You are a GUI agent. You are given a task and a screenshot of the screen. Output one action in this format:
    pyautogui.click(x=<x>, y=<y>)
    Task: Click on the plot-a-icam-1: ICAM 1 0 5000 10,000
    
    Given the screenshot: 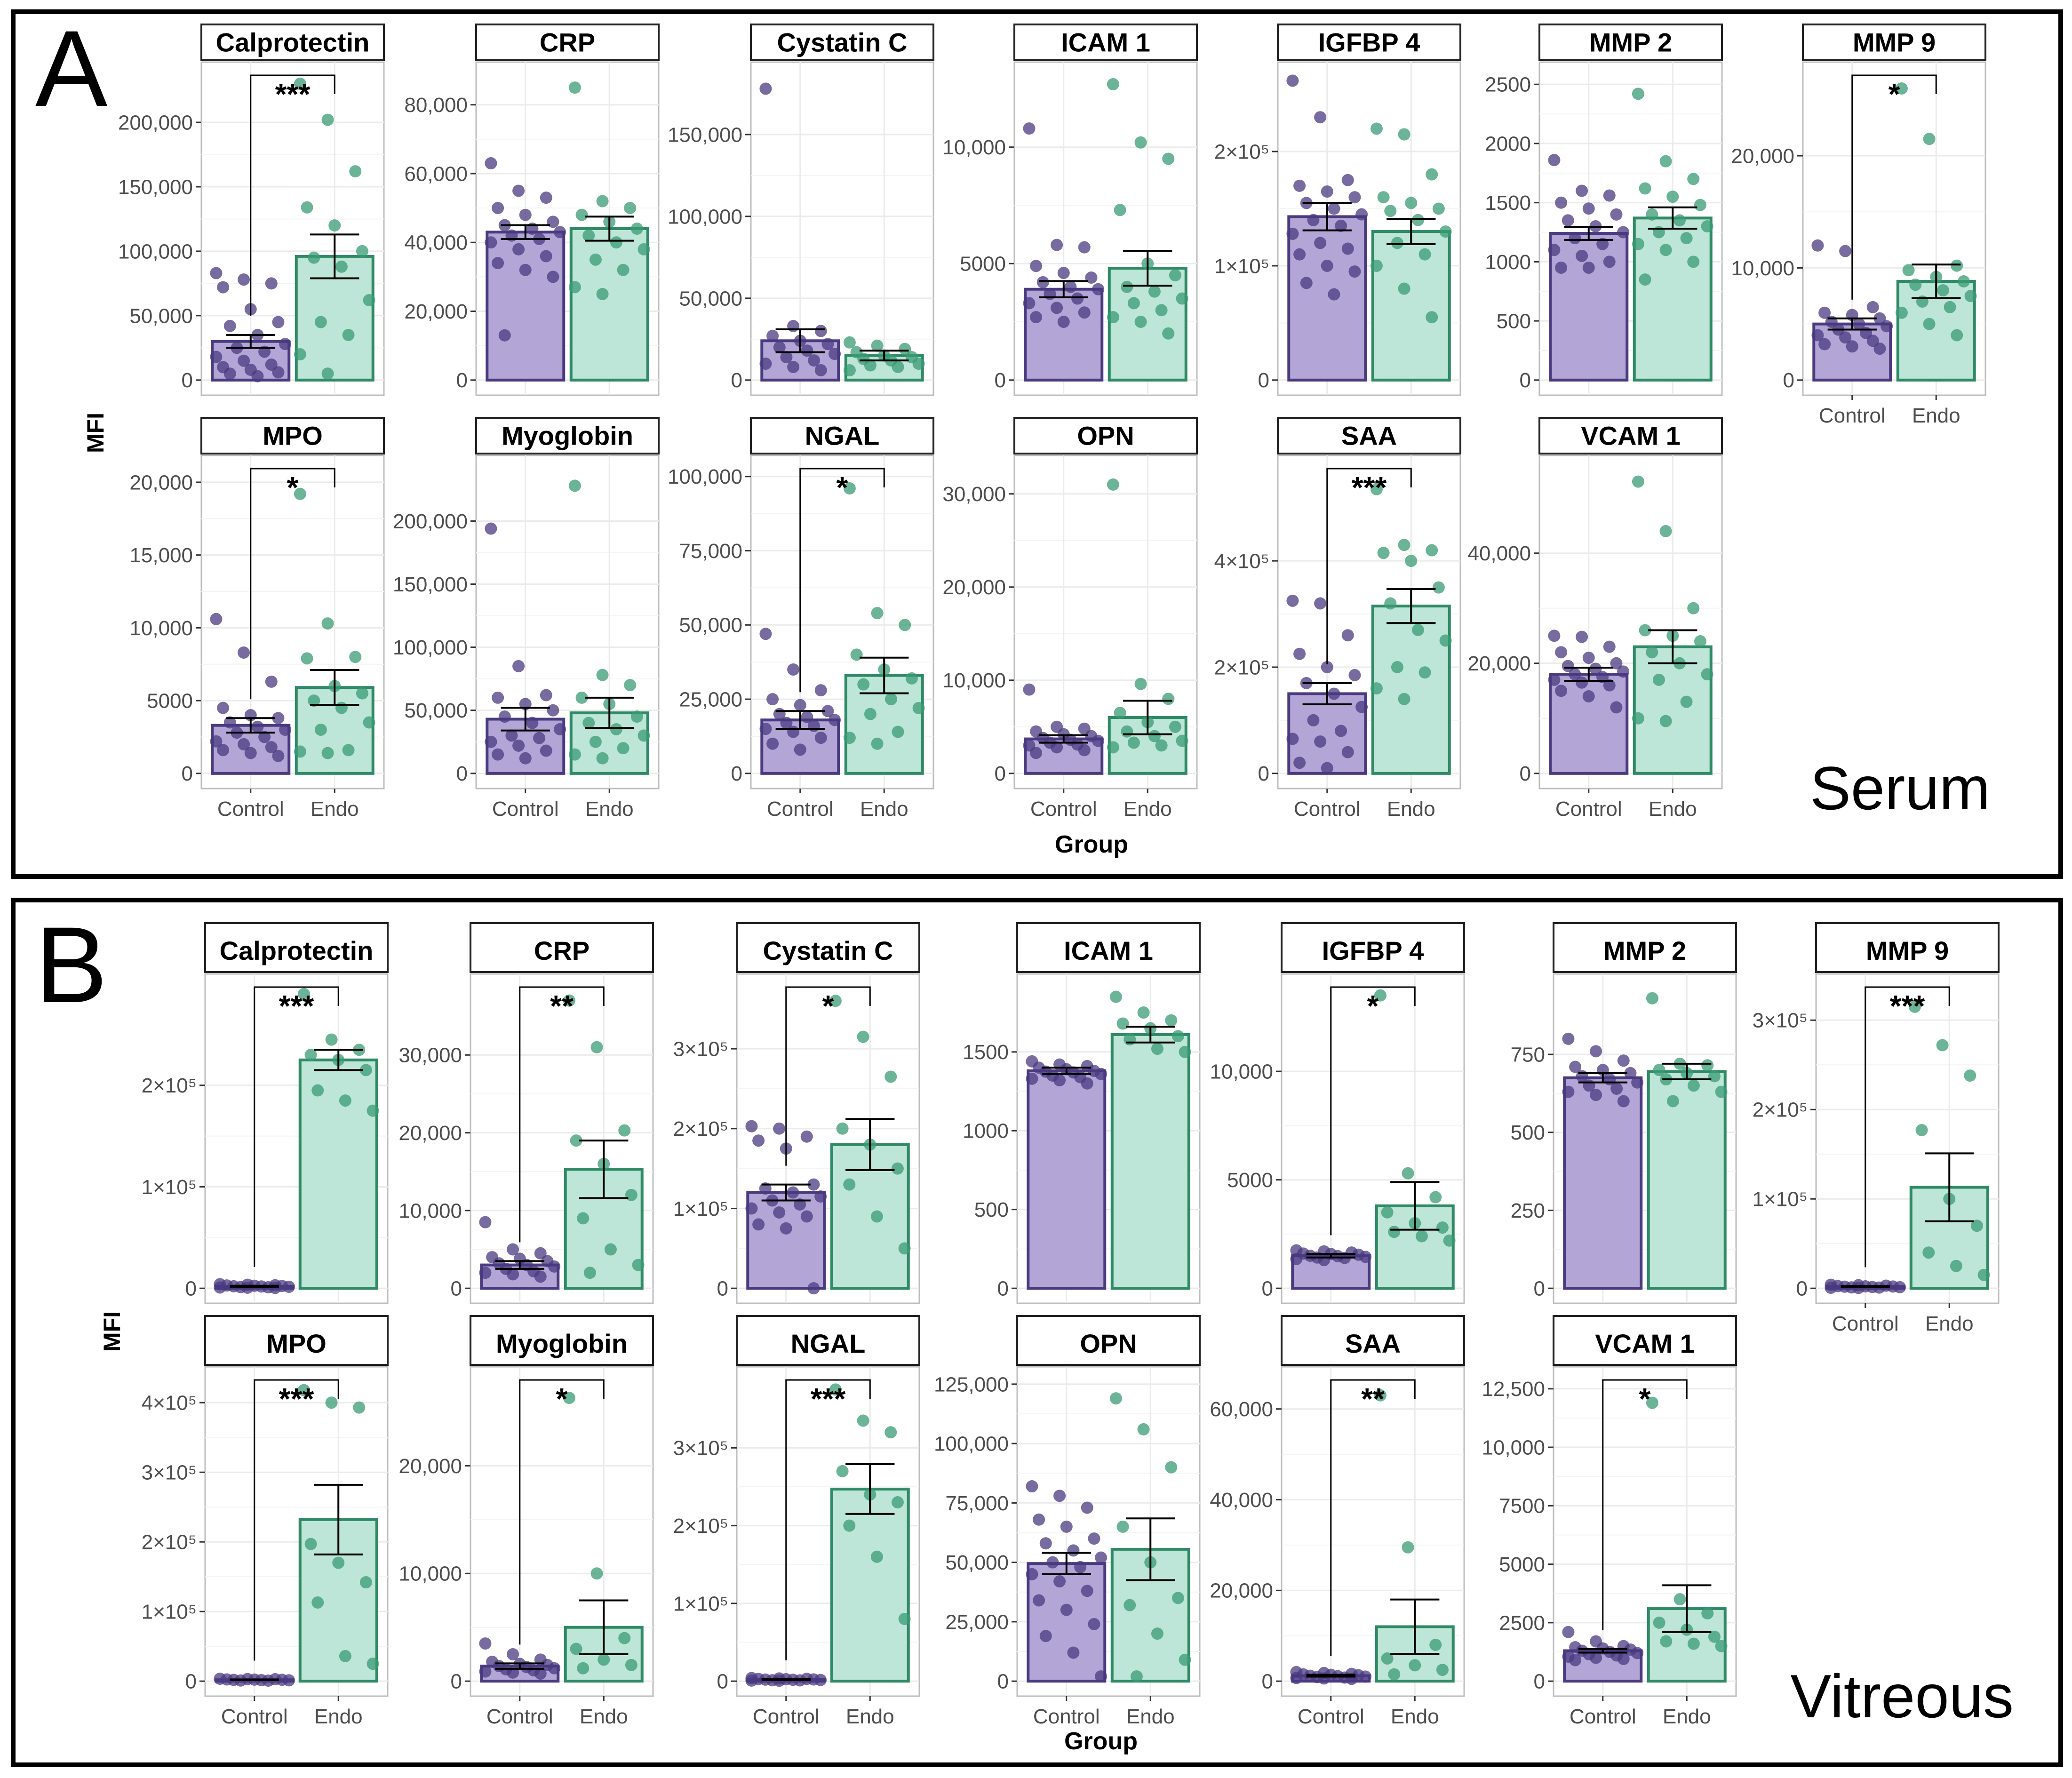 What is the action you would take?
    pyautogui.click(x=1070, y=210)
    